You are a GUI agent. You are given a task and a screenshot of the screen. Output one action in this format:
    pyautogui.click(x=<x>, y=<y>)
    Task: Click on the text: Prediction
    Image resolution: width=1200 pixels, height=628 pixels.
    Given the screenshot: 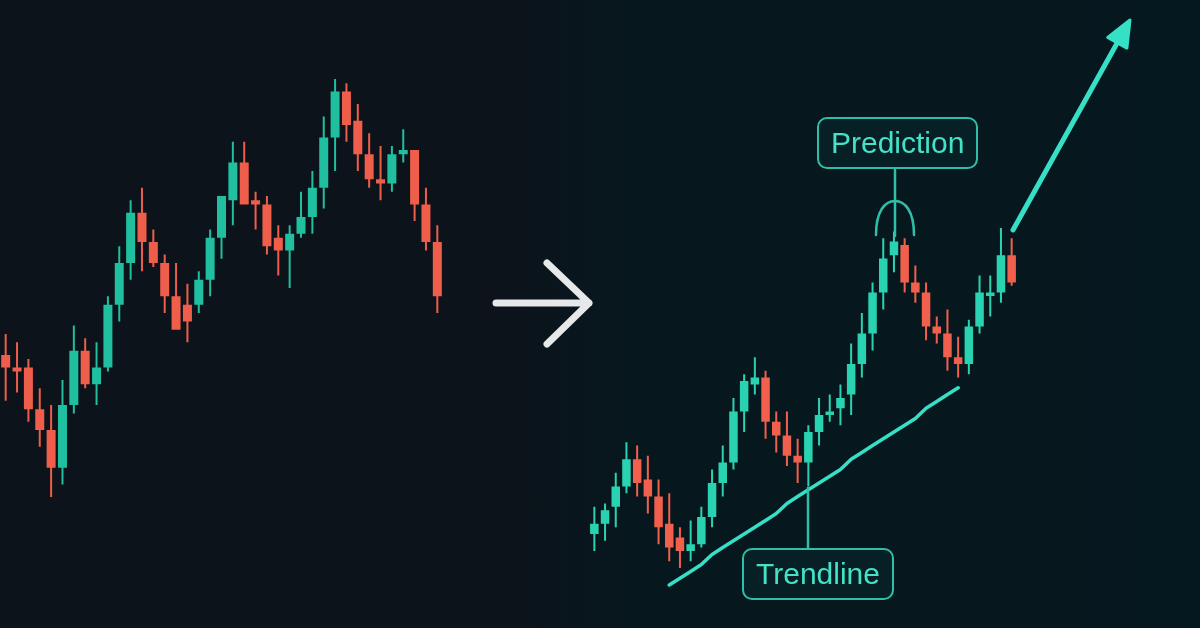 What is the action you would take?
    pyautogui.click(x=898, y=143)
    